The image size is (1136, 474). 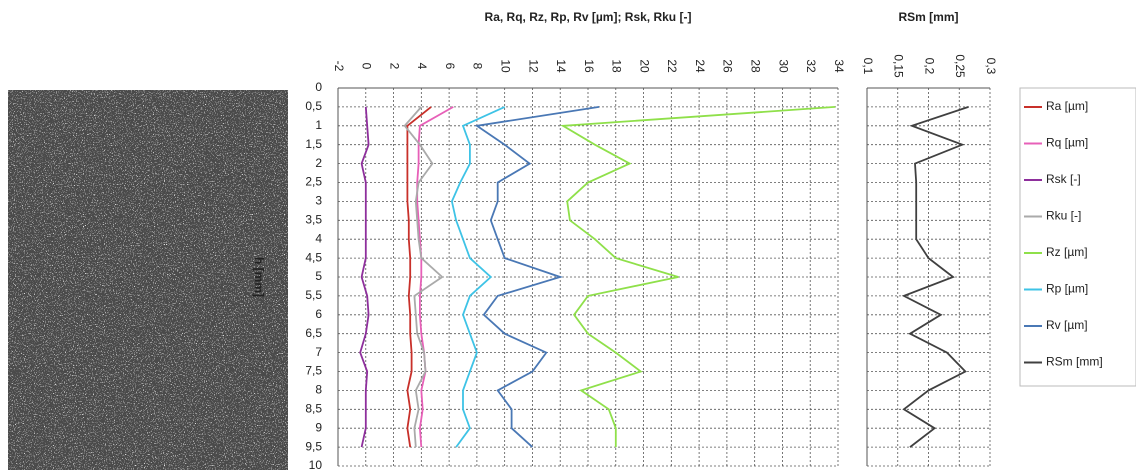 I want to click on h-tick-label: 0,5, so click(x=313, y=106).